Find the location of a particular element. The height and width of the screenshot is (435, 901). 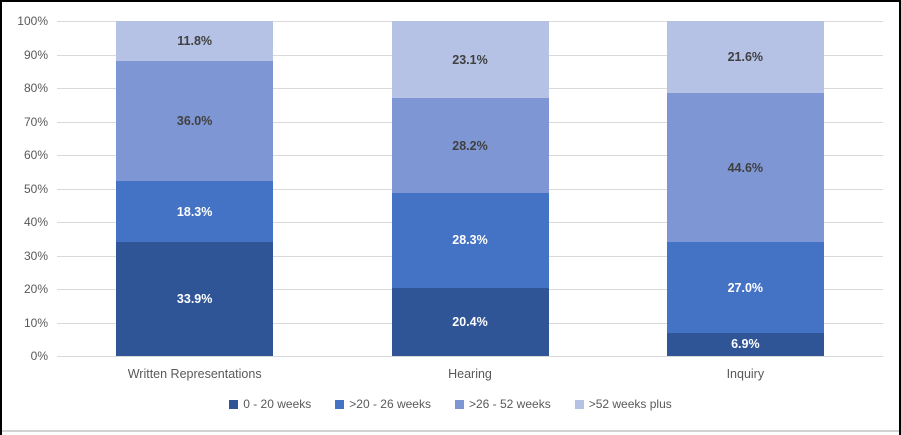

data-label: 27.0% is located at coordinates (745, 287).